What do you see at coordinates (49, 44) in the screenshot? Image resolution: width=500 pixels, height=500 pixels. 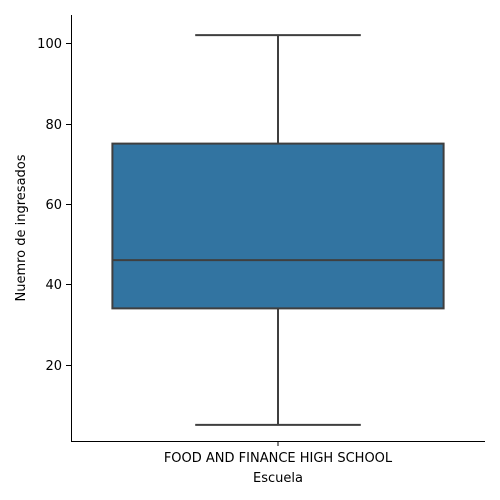 I see `y-tick-label: 100` at bounding box center [49, 44].